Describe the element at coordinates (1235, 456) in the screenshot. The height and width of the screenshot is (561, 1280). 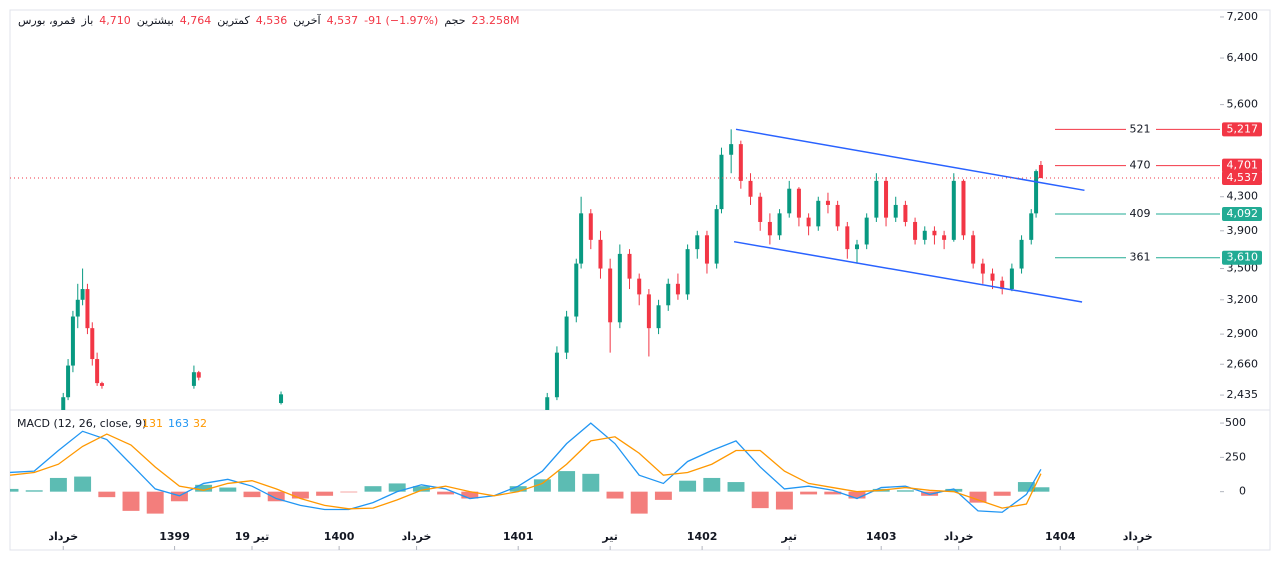
I see `y-tick-label: 250` at that location.